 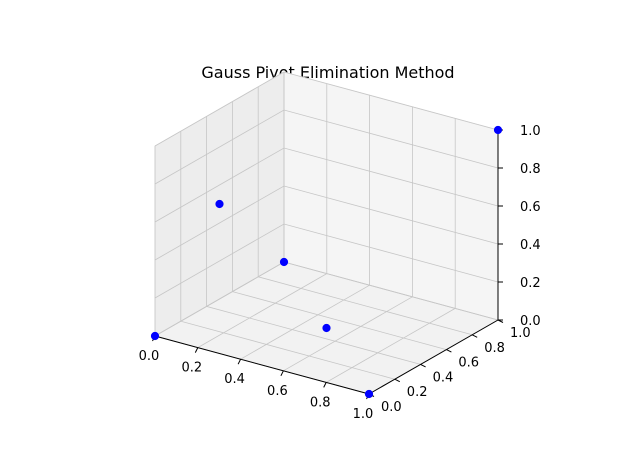 I want to click on y-tick-label-2: 0.4, so click(x=443, y=377).